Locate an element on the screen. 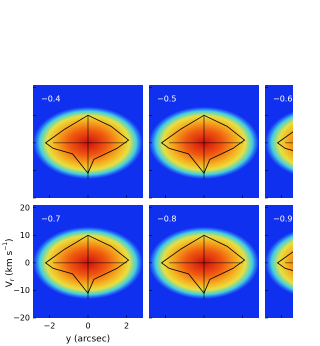 This screenshot has height=346, width=320. y-tick-label: −10 is located at coordinates (21, 290).